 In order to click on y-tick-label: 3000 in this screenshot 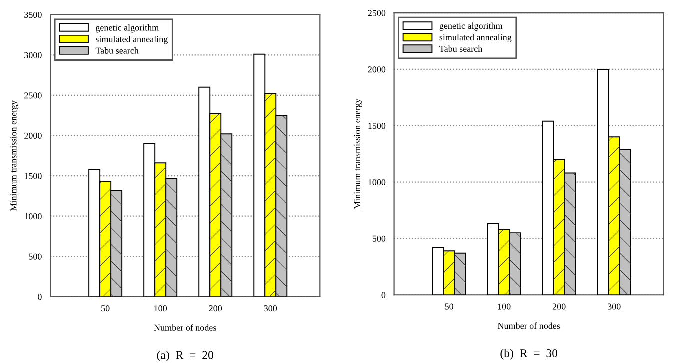, I will do `click(33, 55)`.